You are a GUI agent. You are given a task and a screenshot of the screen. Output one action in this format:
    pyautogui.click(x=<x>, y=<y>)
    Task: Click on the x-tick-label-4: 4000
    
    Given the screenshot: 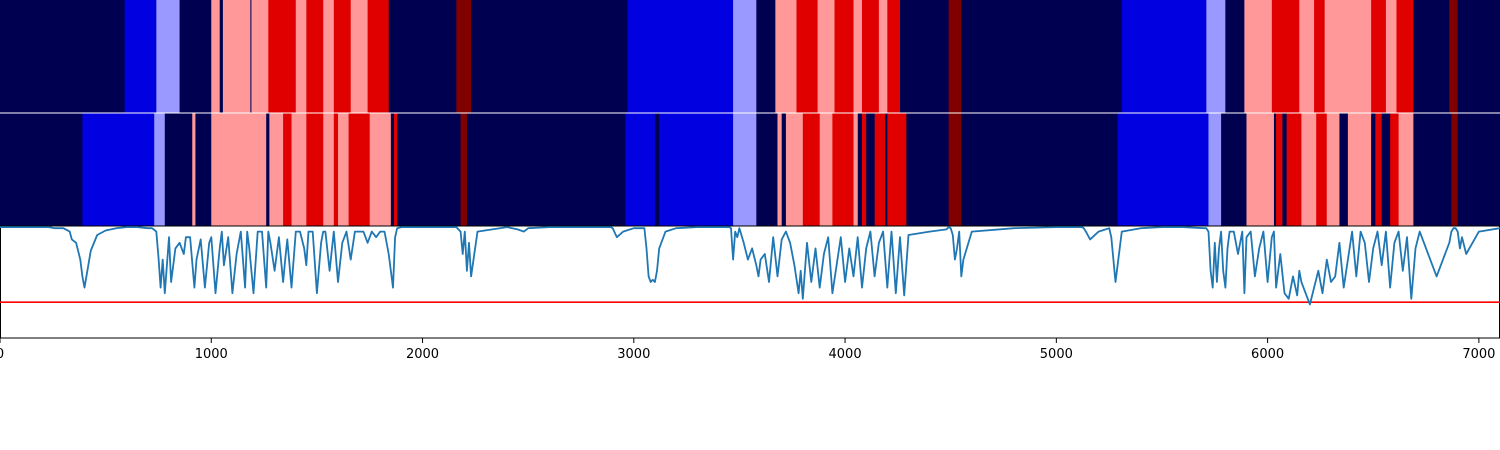 What is the action you would take?
    pyautogui.click(x=845, y=354)
    